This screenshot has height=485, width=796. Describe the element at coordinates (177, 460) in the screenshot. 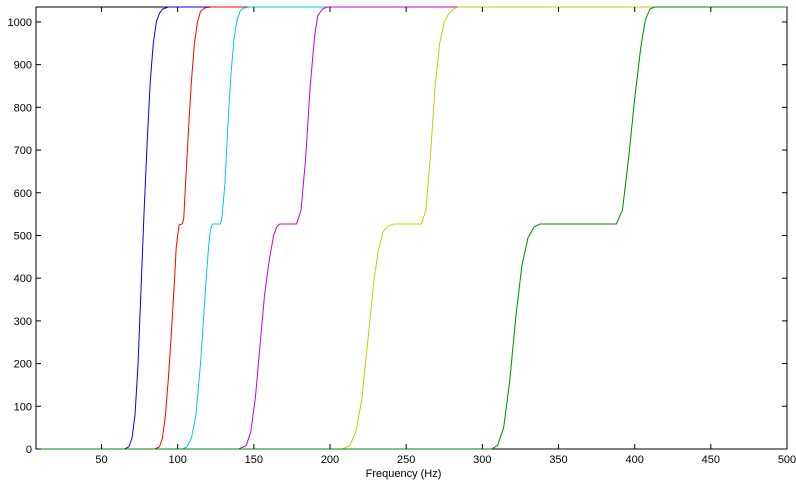

I see `x-tick-label: 100` at that location.